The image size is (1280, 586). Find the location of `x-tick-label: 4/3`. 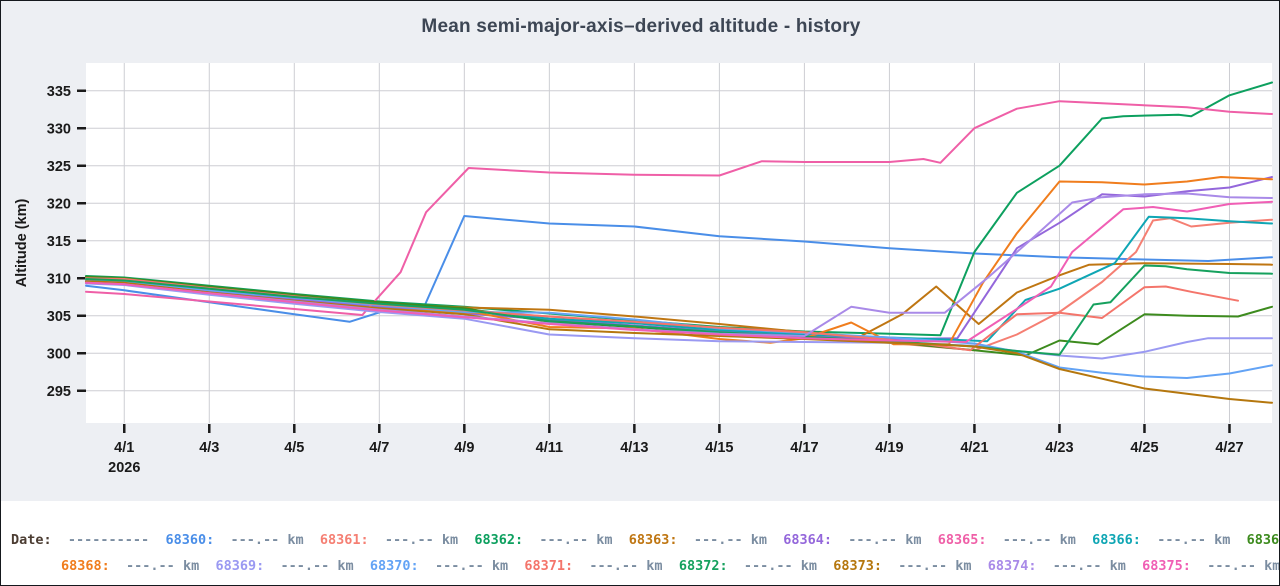

x-tick-label: 4/3 is located at coordinates (209, 448).